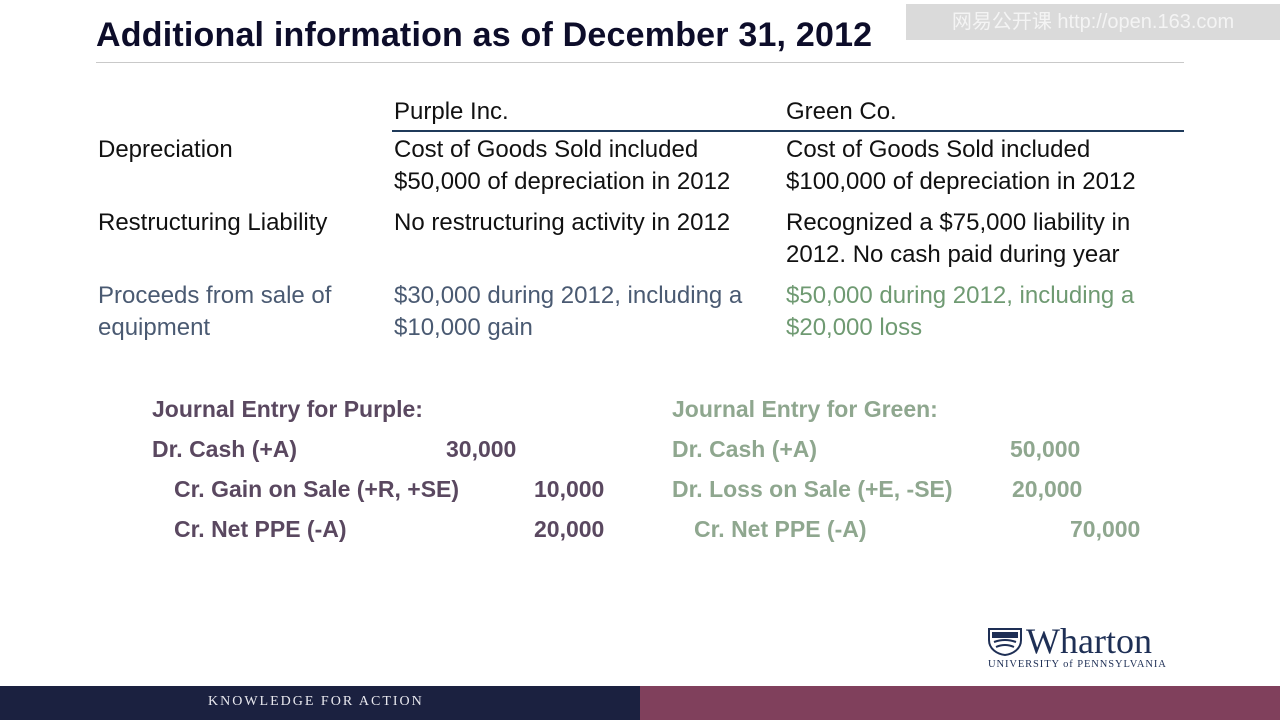 This screenshot has width=1280, height=720. What do you see at coordinates (213, 222) in the screenshot?
I see `row-label-restructuring: Restructuring Liability` at bounding box center [213, 222].